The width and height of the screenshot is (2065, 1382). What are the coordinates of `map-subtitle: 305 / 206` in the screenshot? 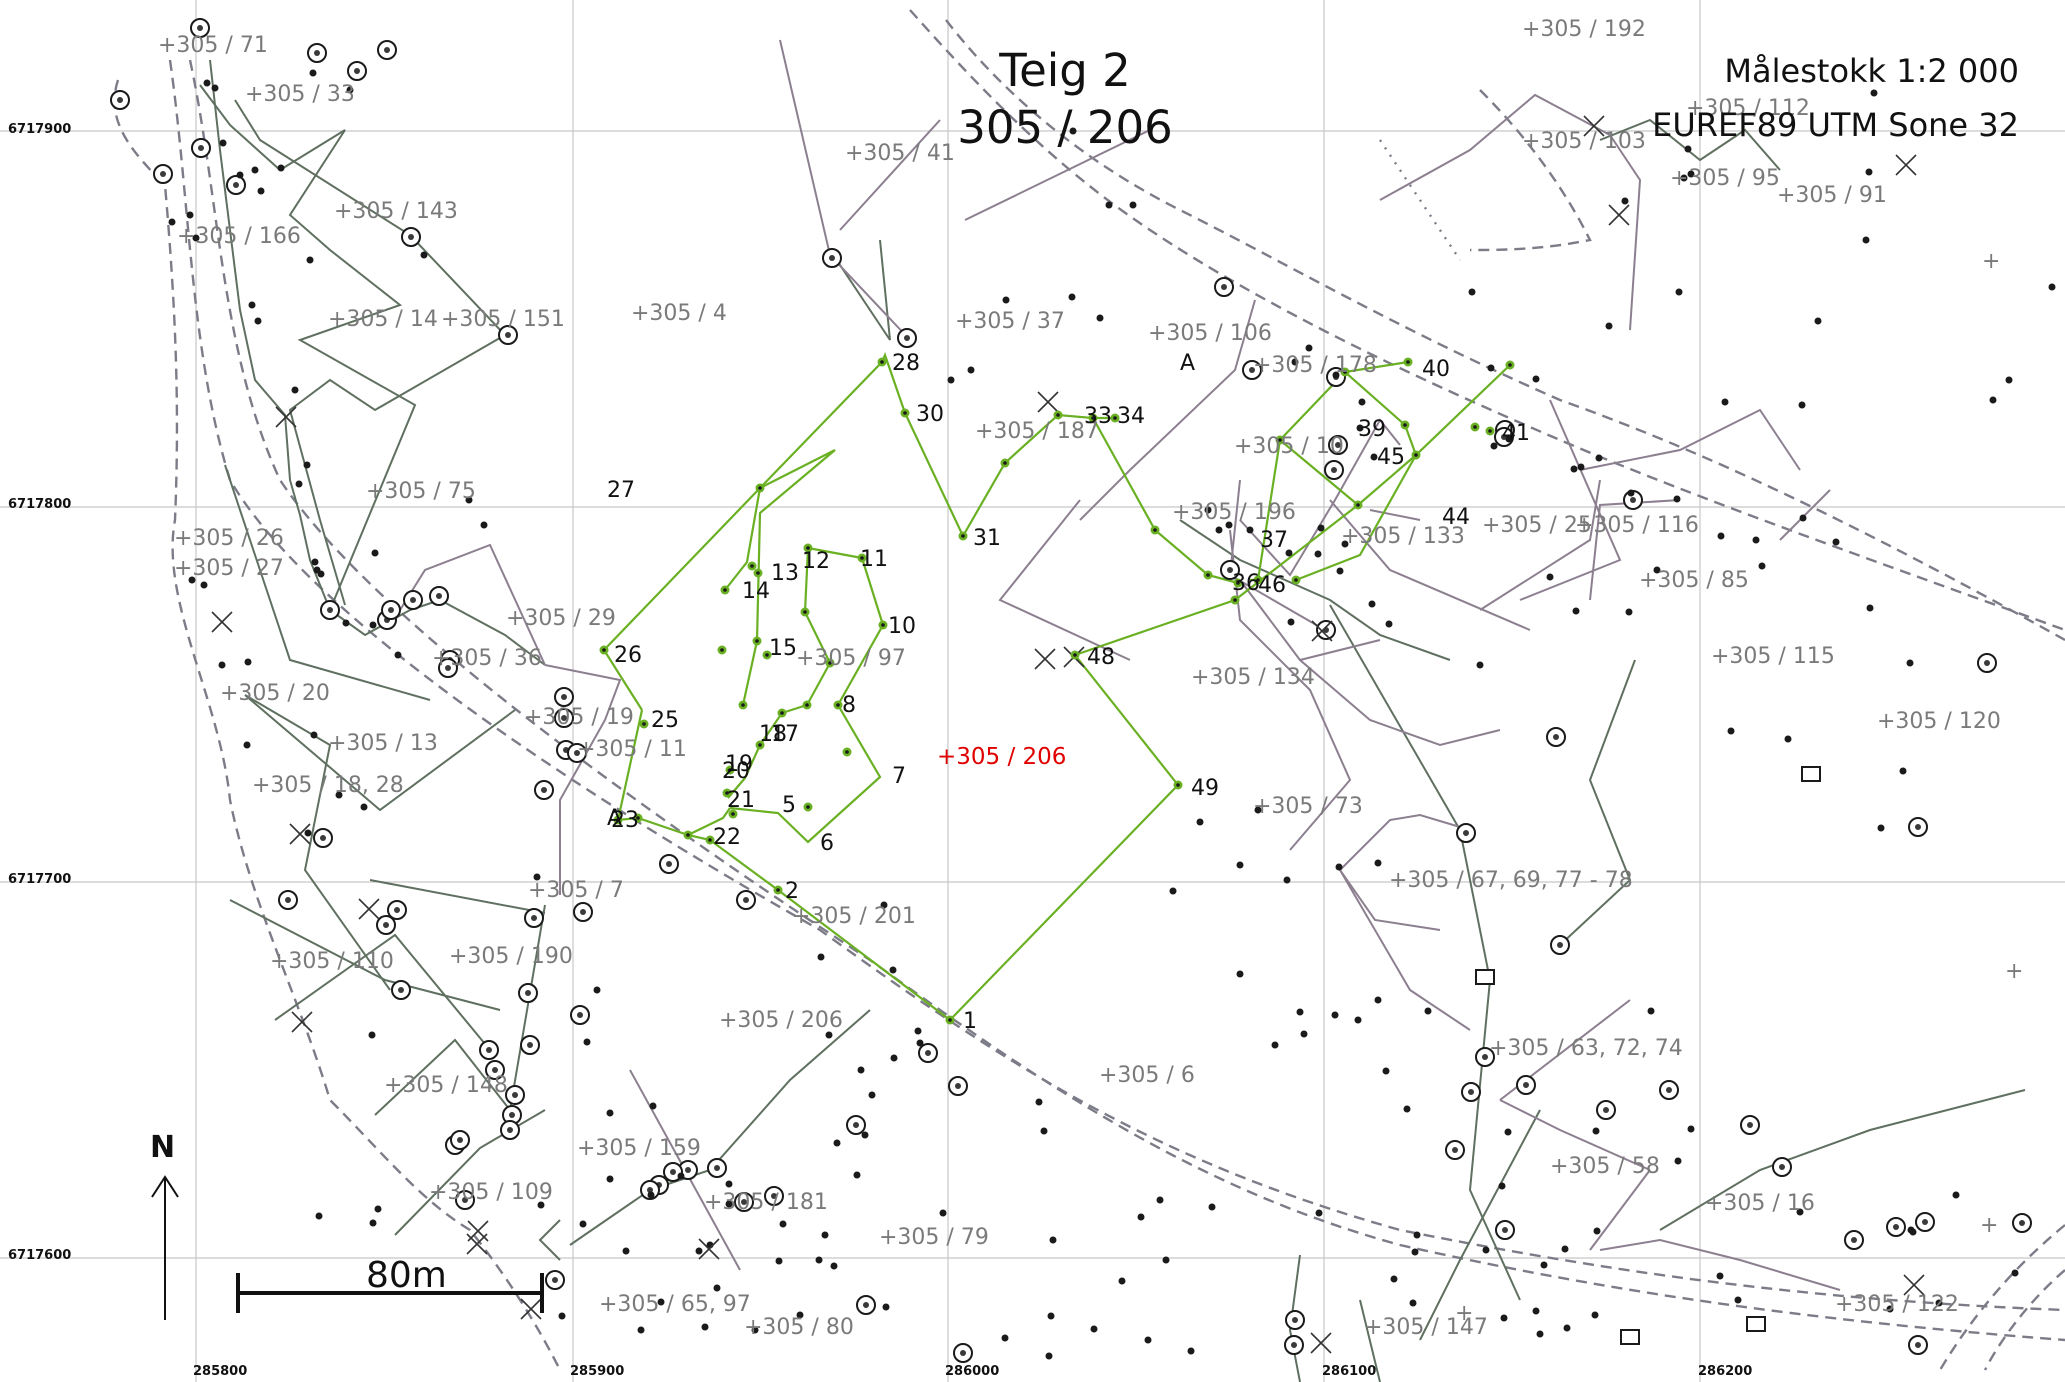 It's located at (1065, 127).